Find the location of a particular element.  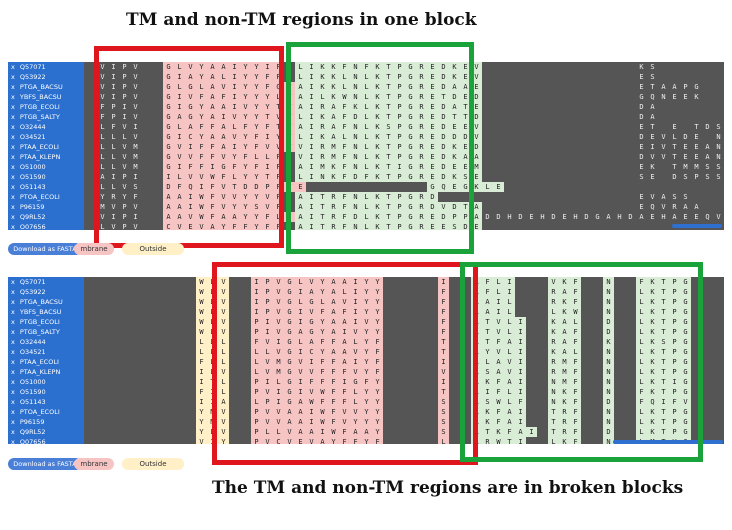

horizontal-scrollbar-top is located at coordinates (697, 226).